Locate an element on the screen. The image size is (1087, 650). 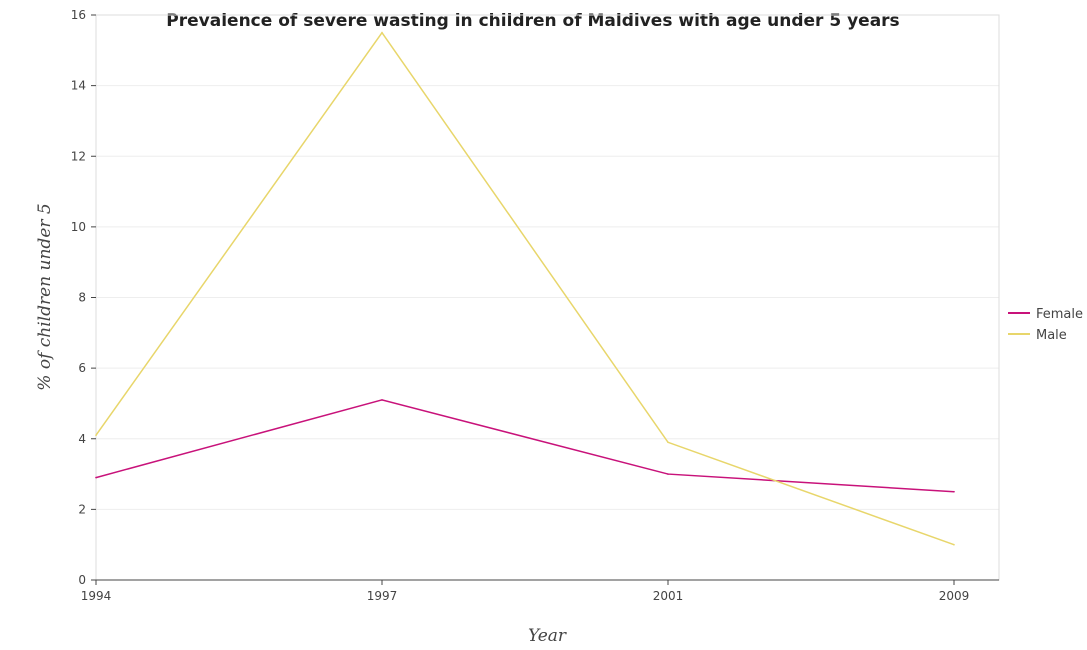
x-tick-label: 1994 is located at coordinates (96, 596).